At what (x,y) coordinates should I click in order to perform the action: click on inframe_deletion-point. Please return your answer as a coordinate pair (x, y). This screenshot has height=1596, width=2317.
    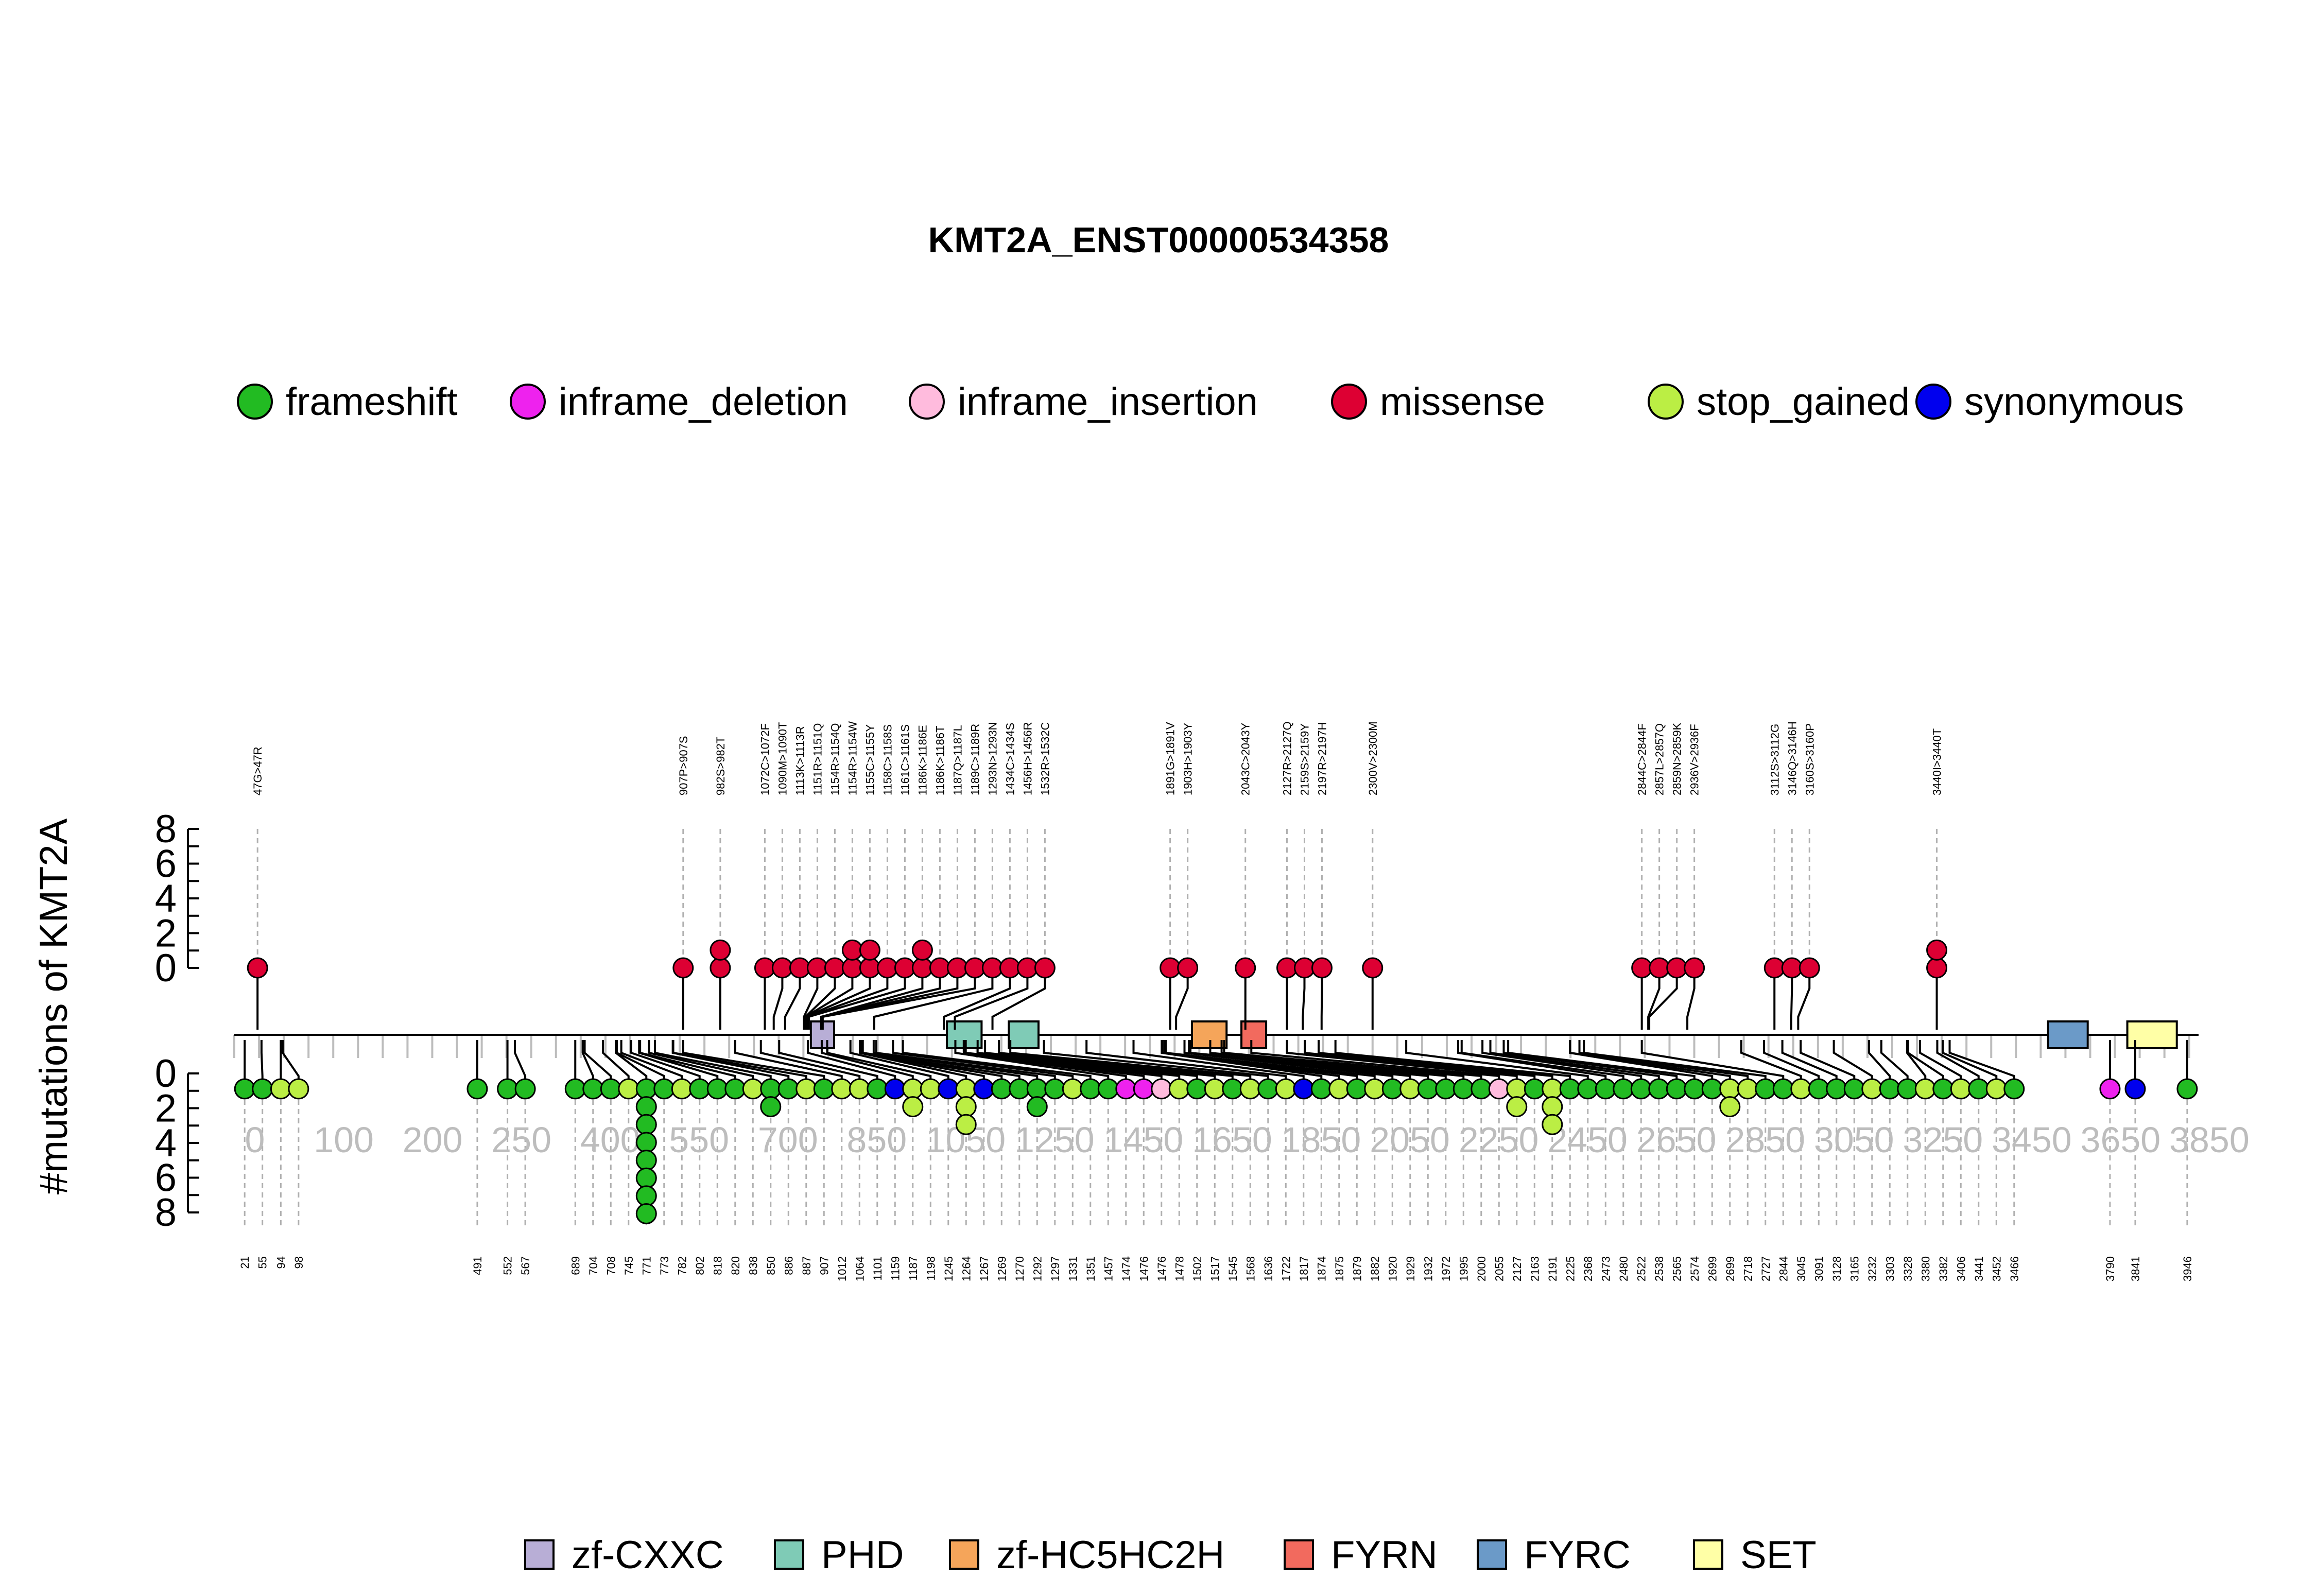
    Looking at the image, I should click on (1126, 1089).